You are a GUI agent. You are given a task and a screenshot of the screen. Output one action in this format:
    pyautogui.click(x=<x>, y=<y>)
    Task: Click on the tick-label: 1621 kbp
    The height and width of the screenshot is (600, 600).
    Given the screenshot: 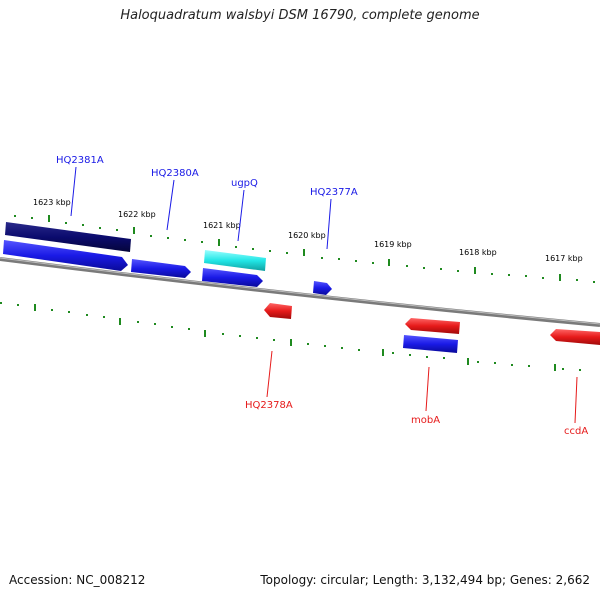 What is the action you would take?
    pyautogui.click(x=222, y=225)
    